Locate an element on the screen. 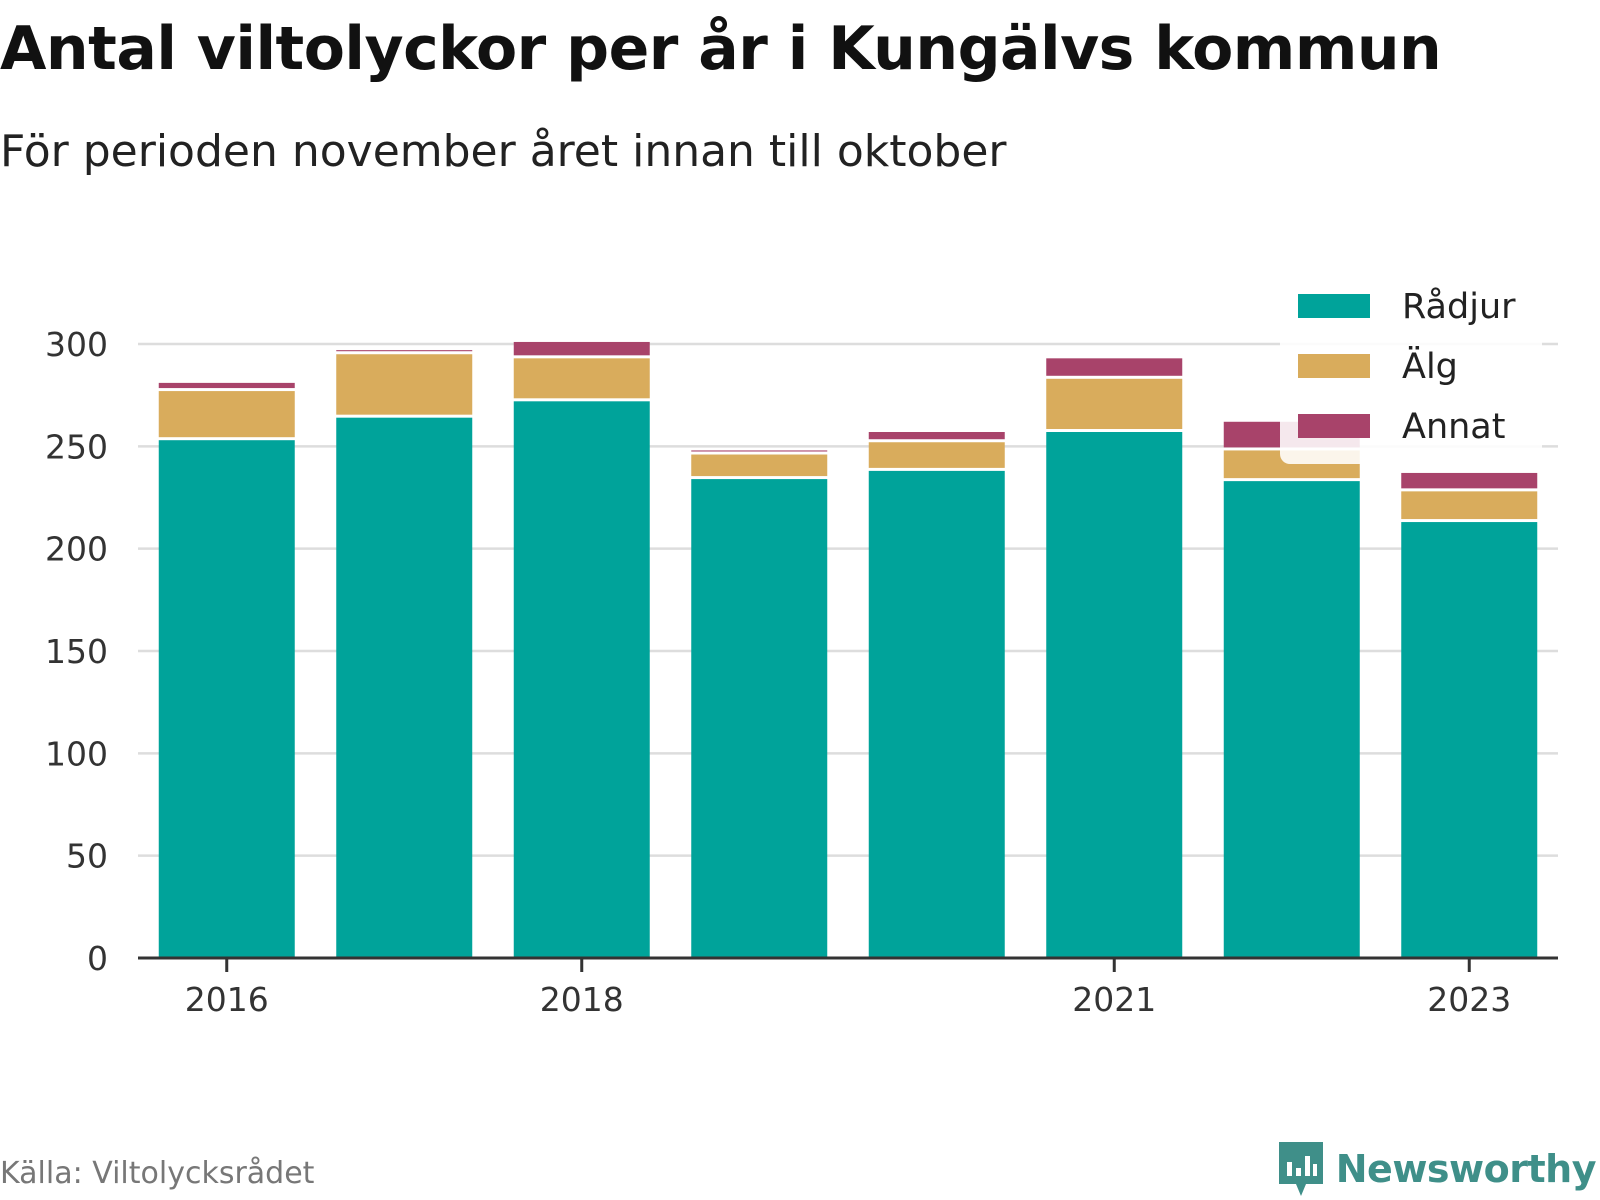 The image size is (1600, 1200). legend-swatch-Annat is located at coordinates (1334, 426).